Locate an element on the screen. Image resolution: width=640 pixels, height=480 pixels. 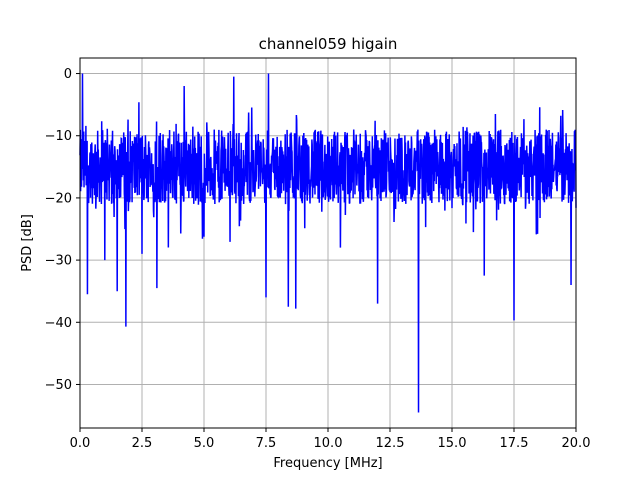
y-tick-label: −30 is located at coordinates (58, 261).